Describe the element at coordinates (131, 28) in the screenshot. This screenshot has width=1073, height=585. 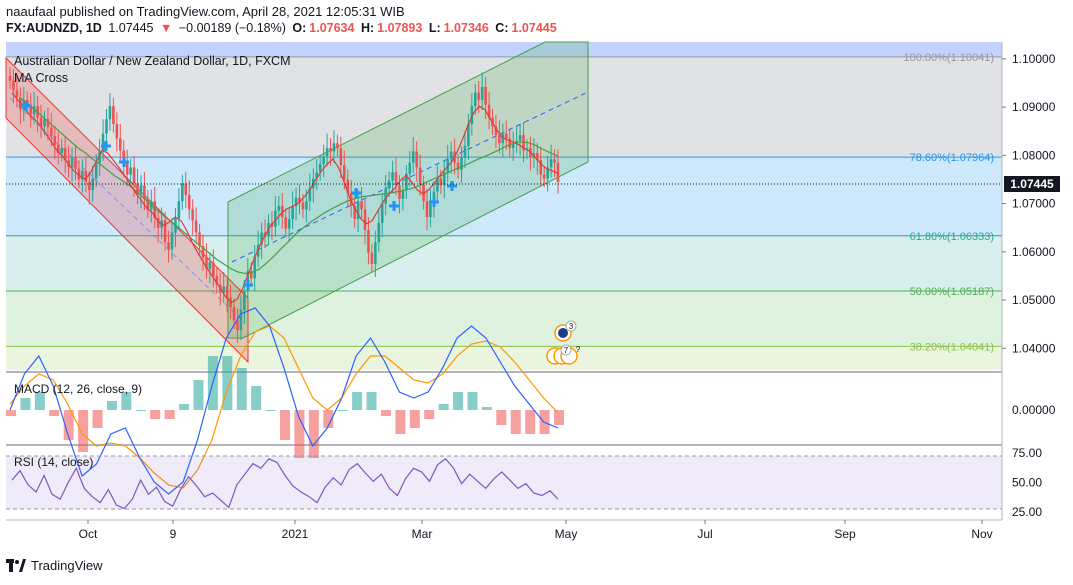
I see `last-price: 1.07445` at that location.